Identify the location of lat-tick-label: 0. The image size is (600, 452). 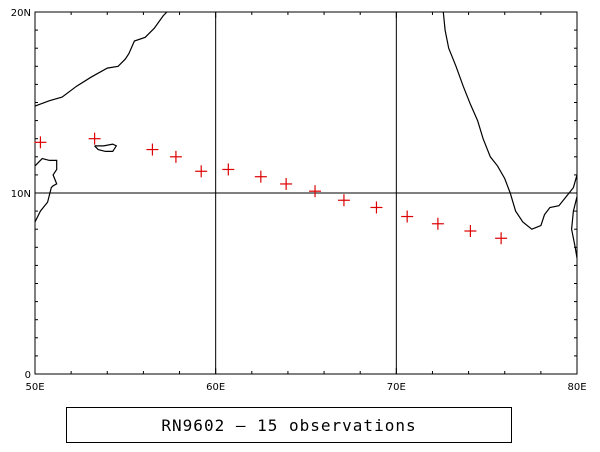
(28, 375).